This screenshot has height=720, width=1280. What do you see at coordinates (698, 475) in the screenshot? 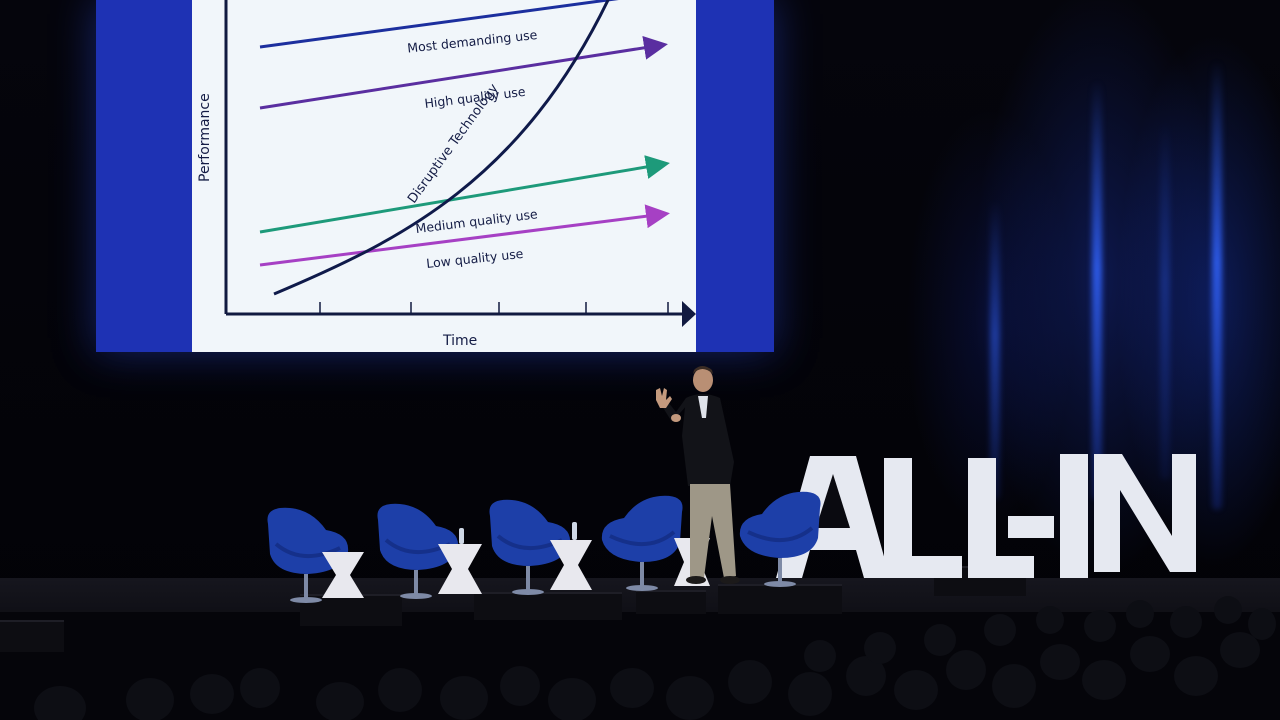
I see `presenter` at bounding box center [698, 475].